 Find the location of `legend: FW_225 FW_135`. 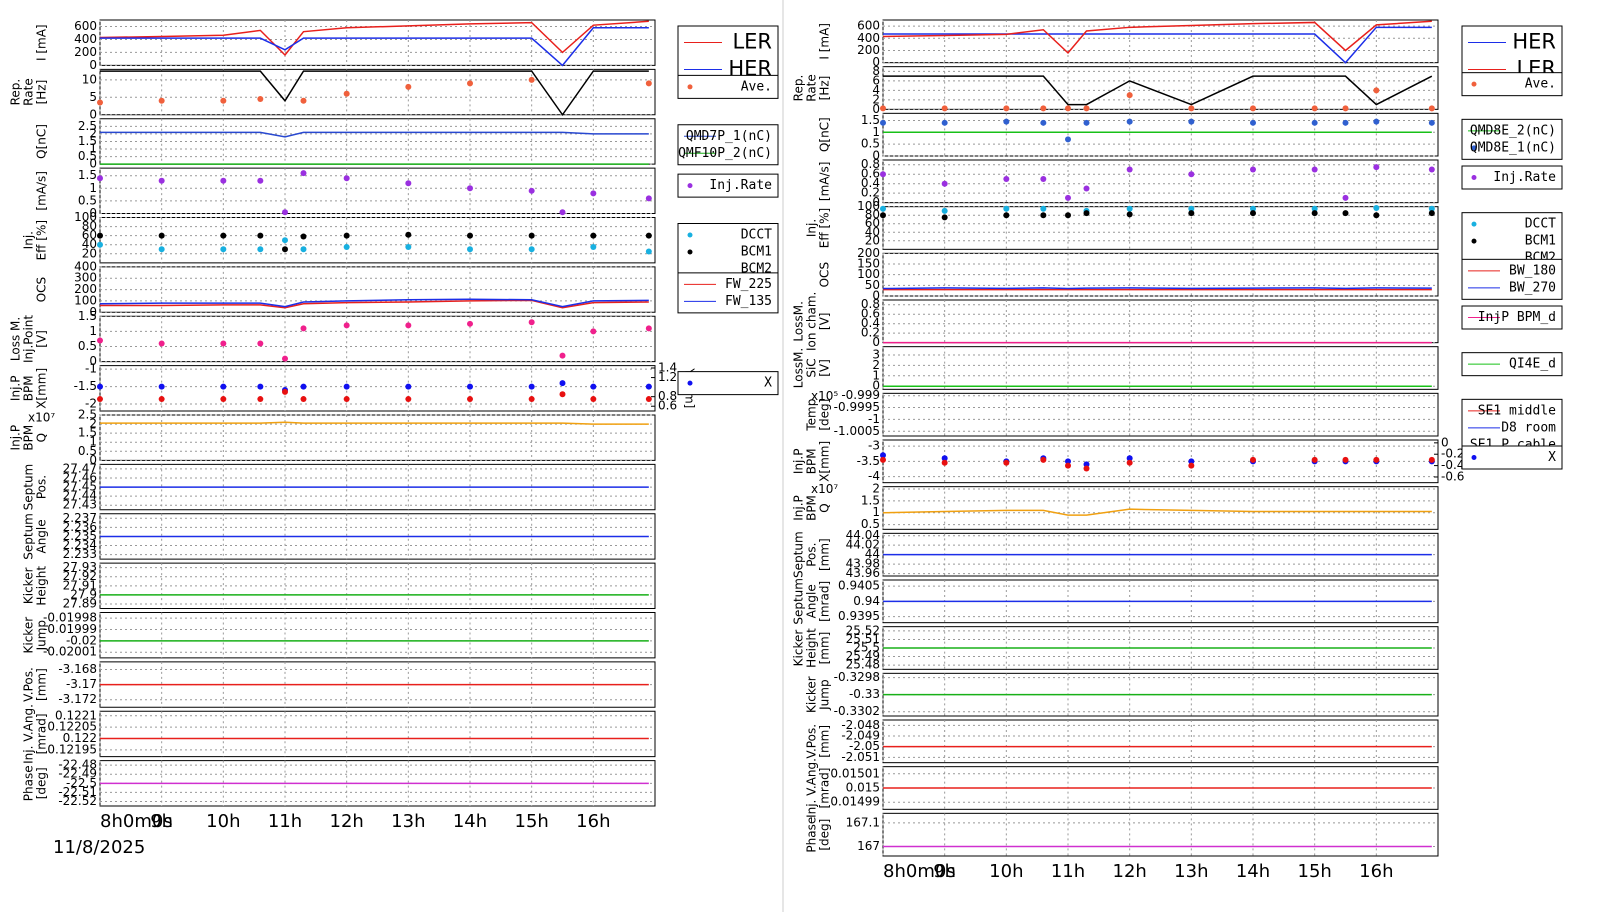

legend: FW_225 FW_135 is located at coordinates (728, 293).